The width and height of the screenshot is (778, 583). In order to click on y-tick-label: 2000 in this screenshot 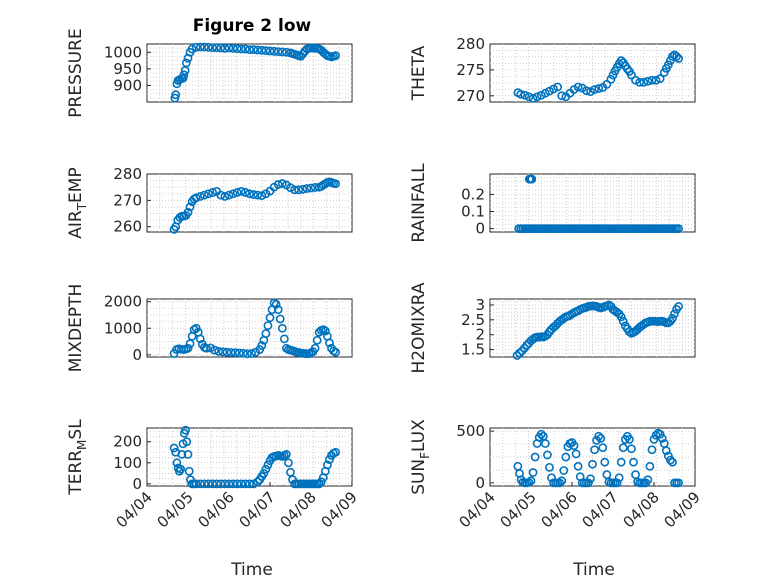, I will do `click(123, 302)`.